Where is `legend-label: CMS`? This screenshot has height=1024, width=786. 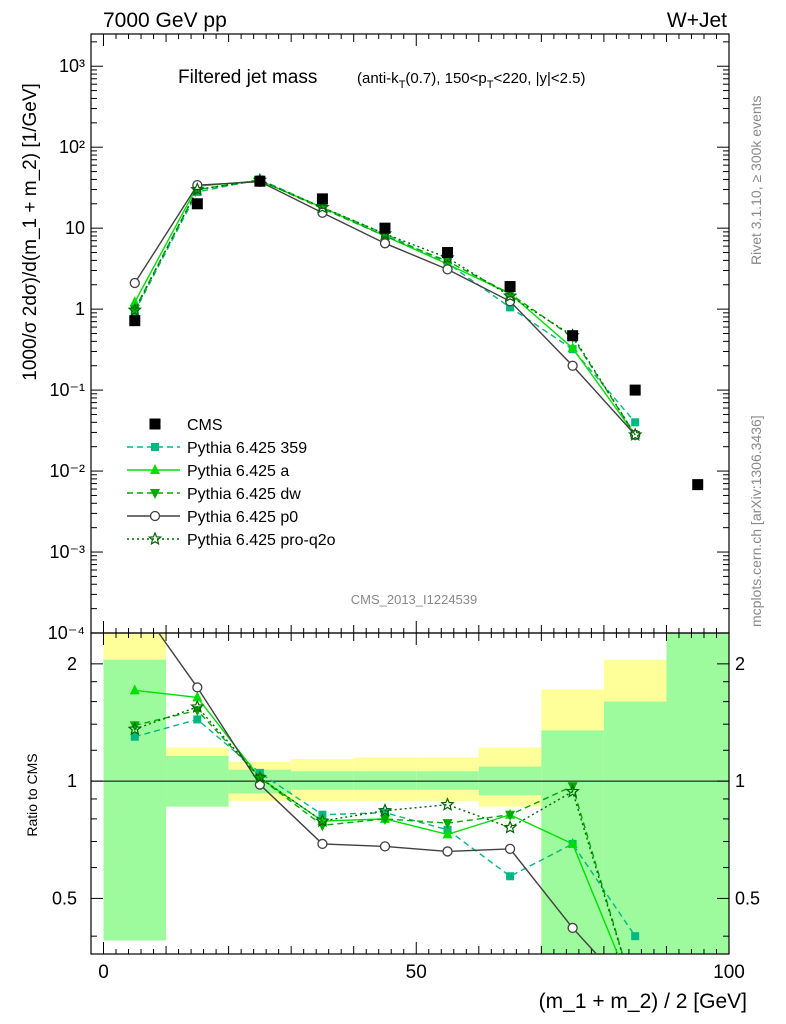
legend-label: CMS is located at coordinates (205, 425).